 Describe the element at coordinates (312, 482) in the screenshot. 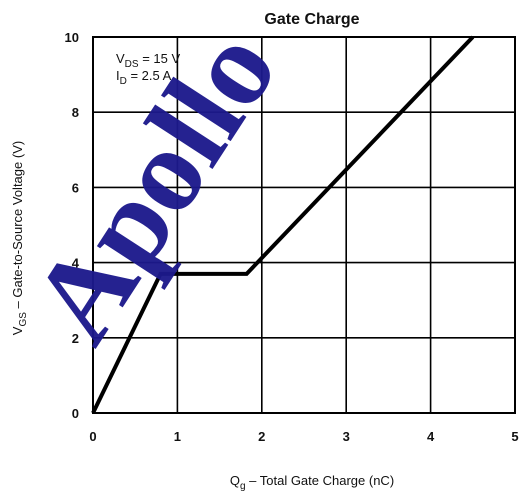

I see `x-axis-label: Qg – Total Gate Charge (nC)` at that location.